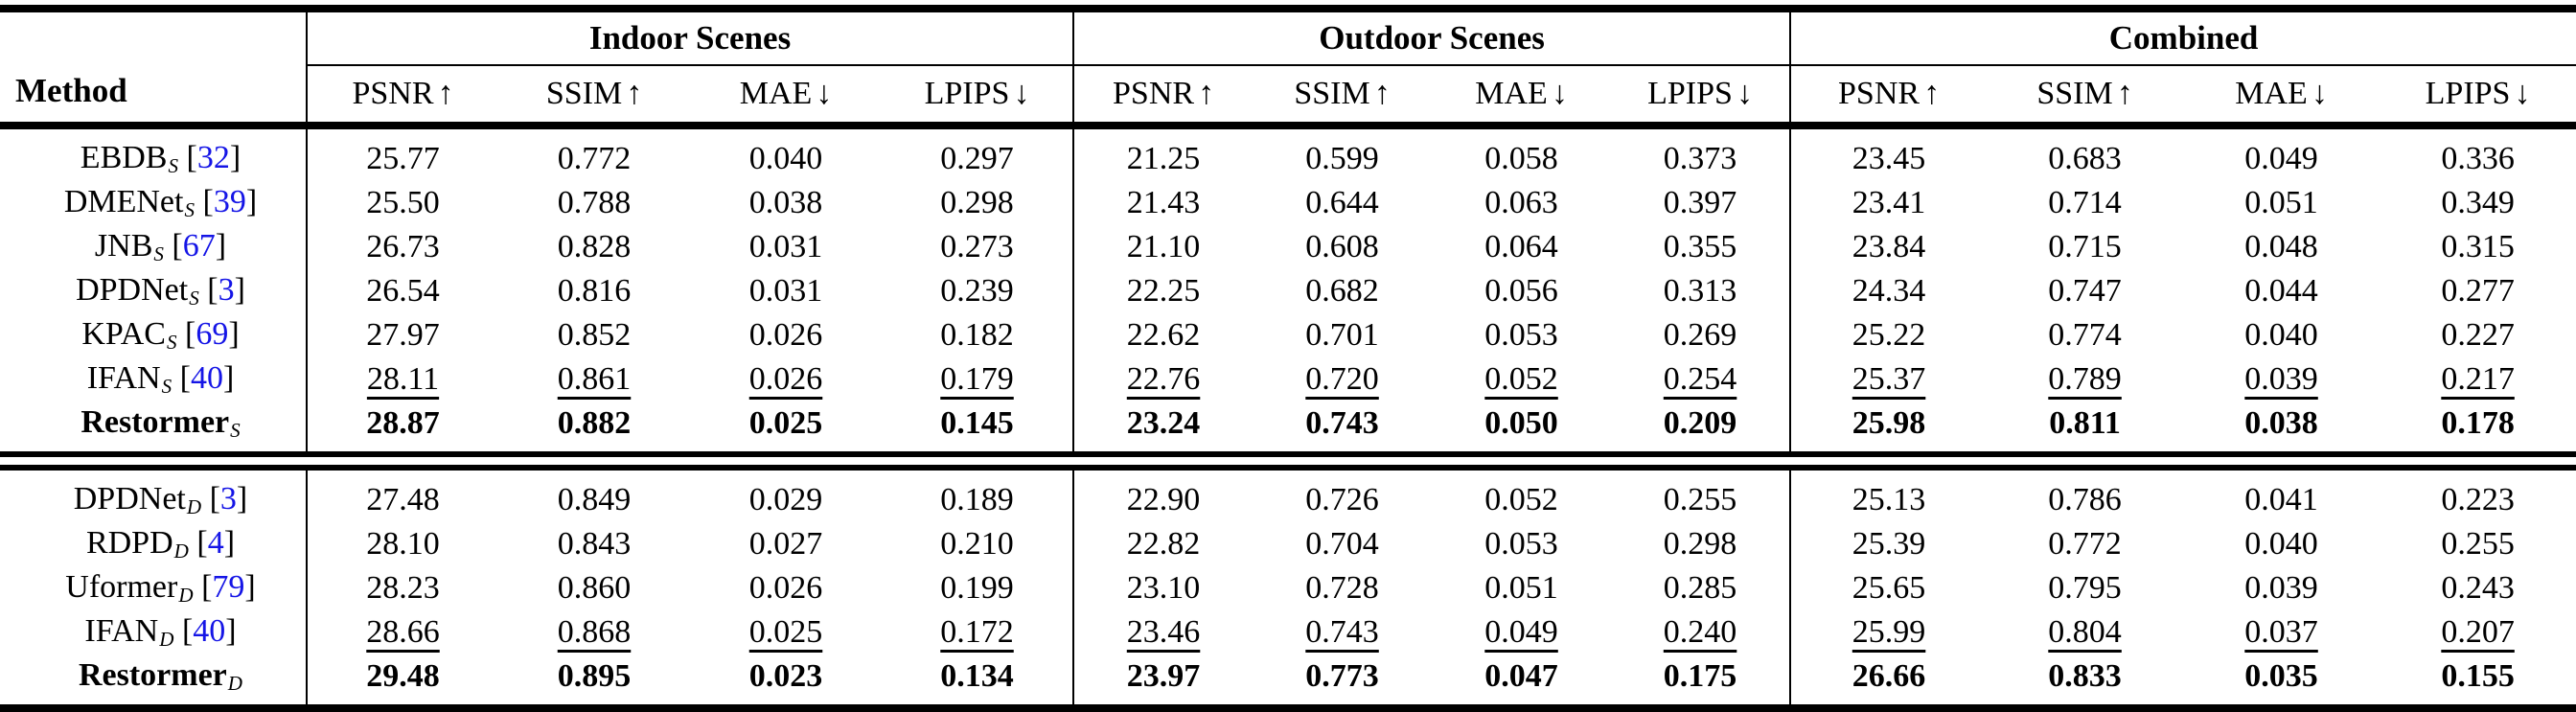  I want to click on combined-lpips-value: 0.315, so click(2478, 246).